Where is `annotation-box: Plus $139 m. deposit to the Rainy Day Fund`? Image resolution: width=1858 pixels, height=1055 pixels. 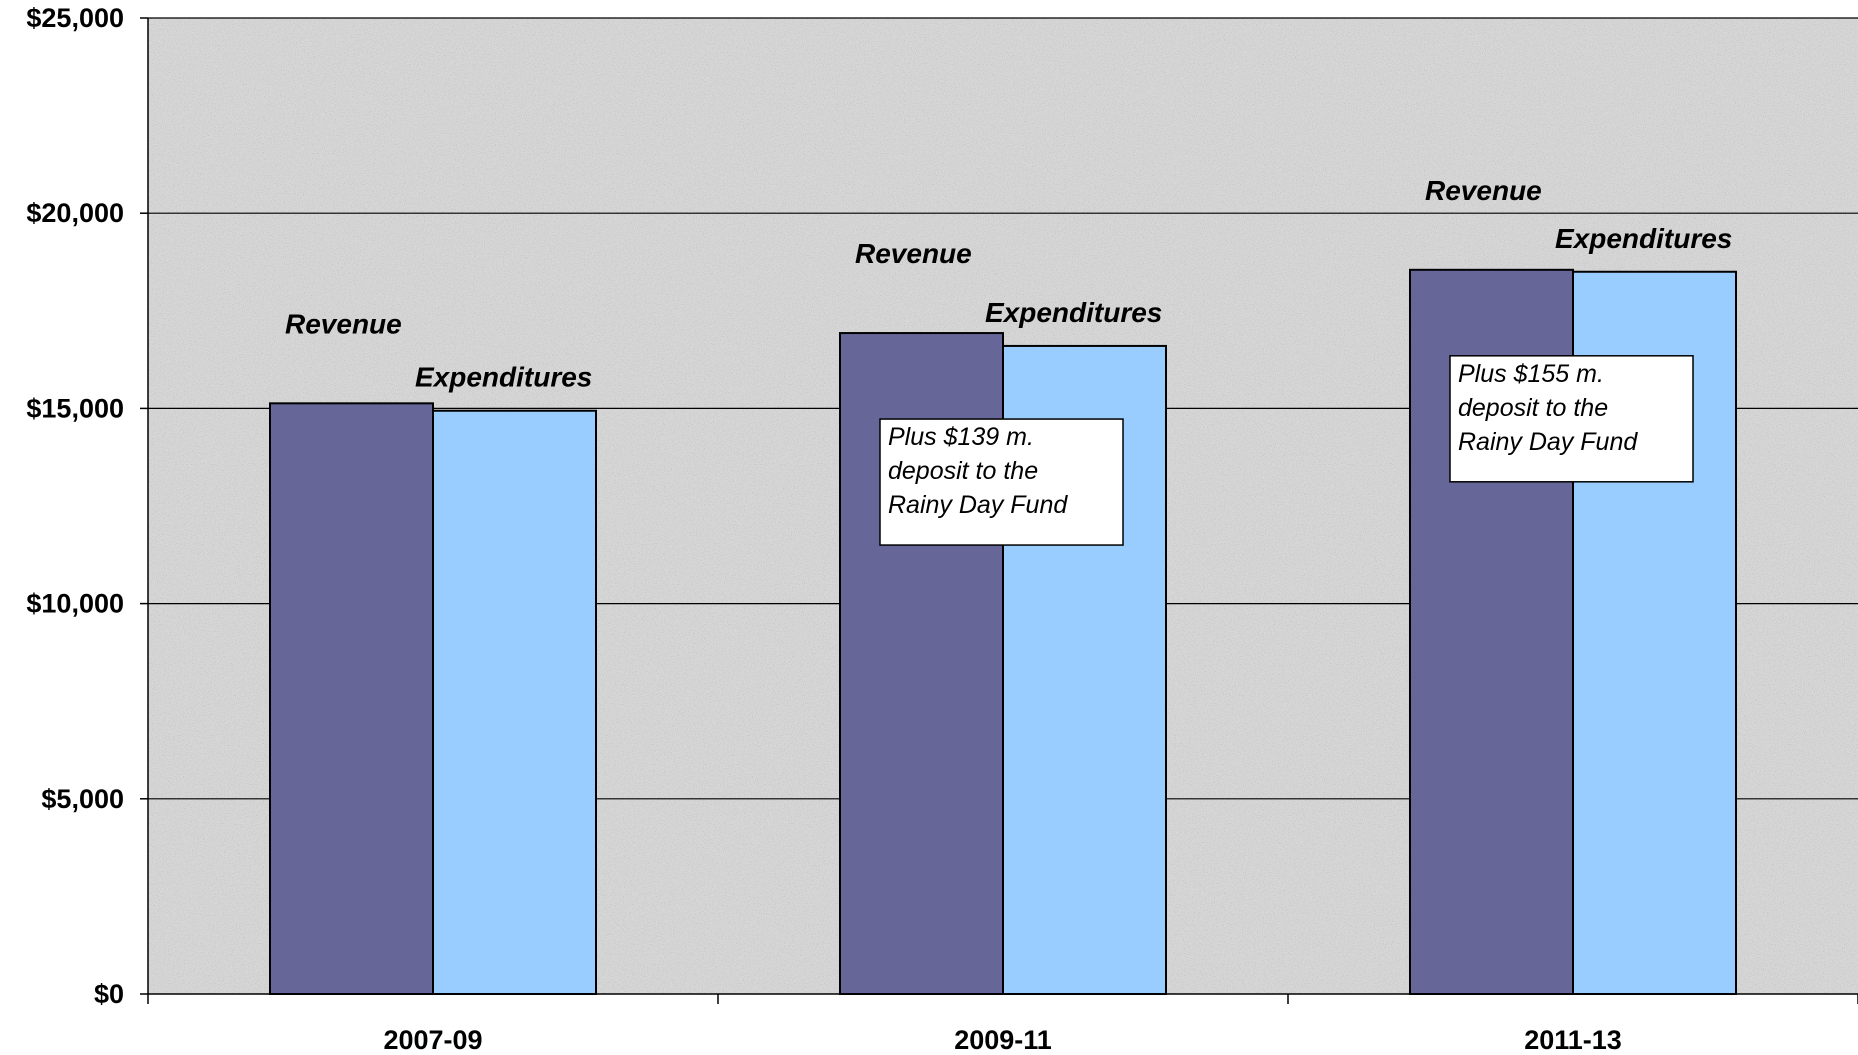 annotation-box: Plus $139 m. deposit to the Rainy Day Fund is located at coordinates (1001, 482).